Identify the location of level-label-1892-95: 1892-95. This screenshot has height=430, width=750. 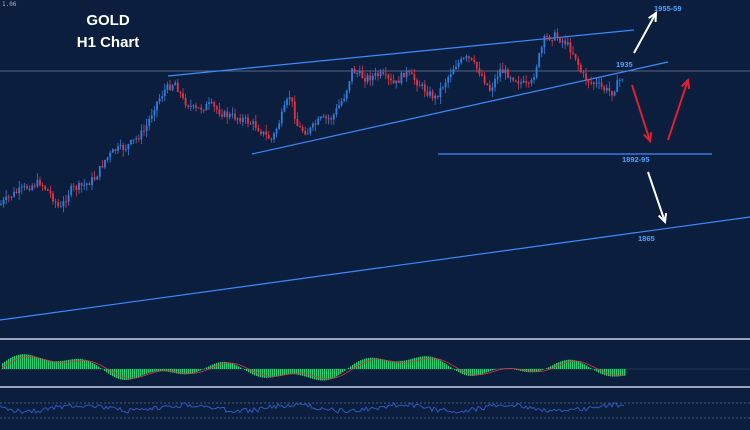
(636, 159).